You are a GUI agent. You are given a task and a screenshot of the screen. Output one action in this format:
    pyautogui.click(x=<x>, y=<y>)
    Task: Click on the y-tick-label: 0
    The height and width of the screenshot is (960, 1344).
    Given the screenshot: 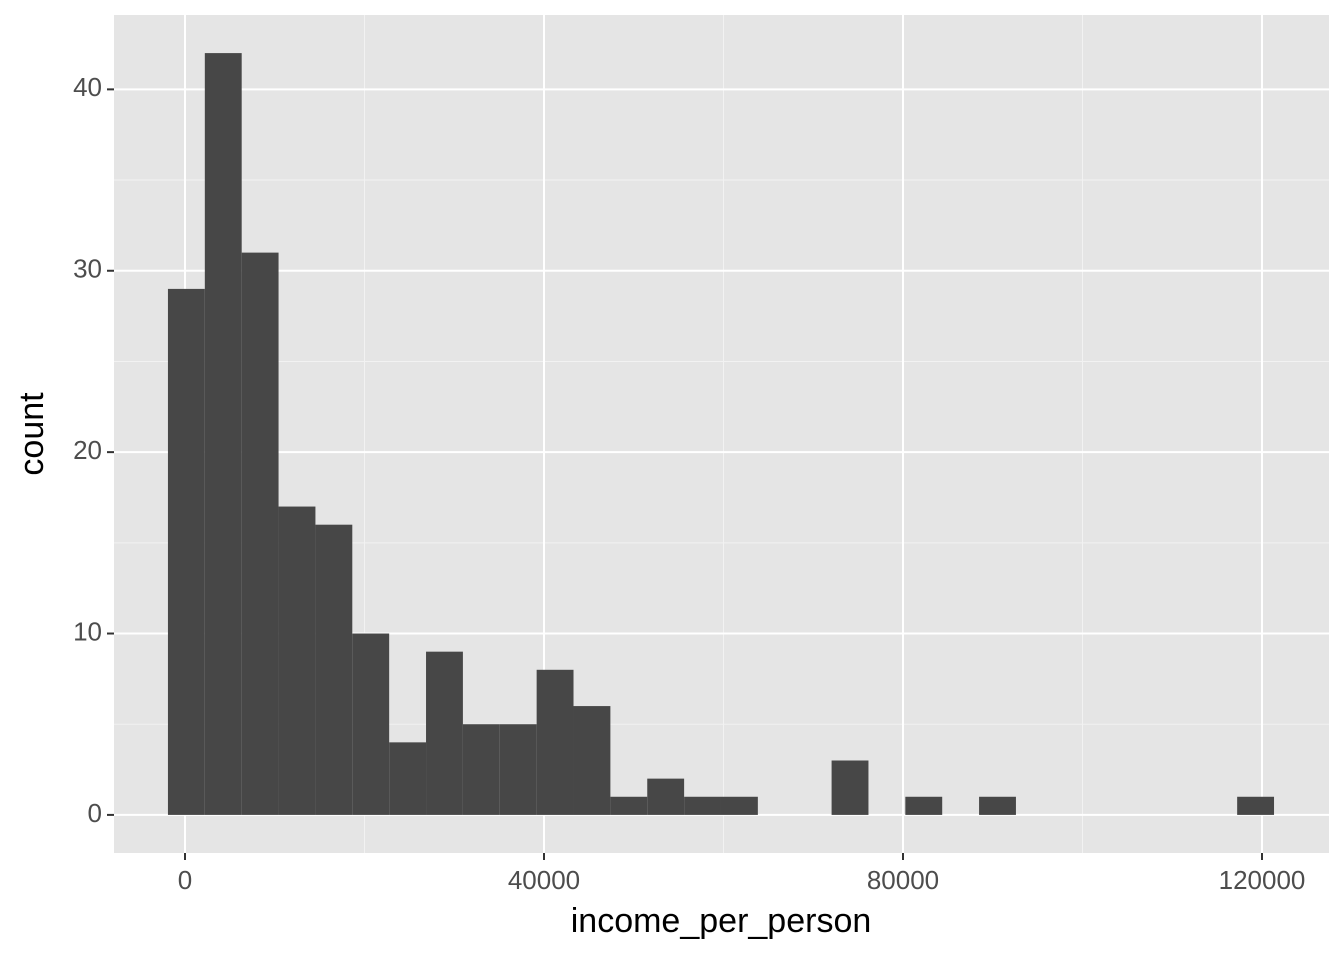 What is the action you would take?
    pyautogui.click(x=95, y=813)
    